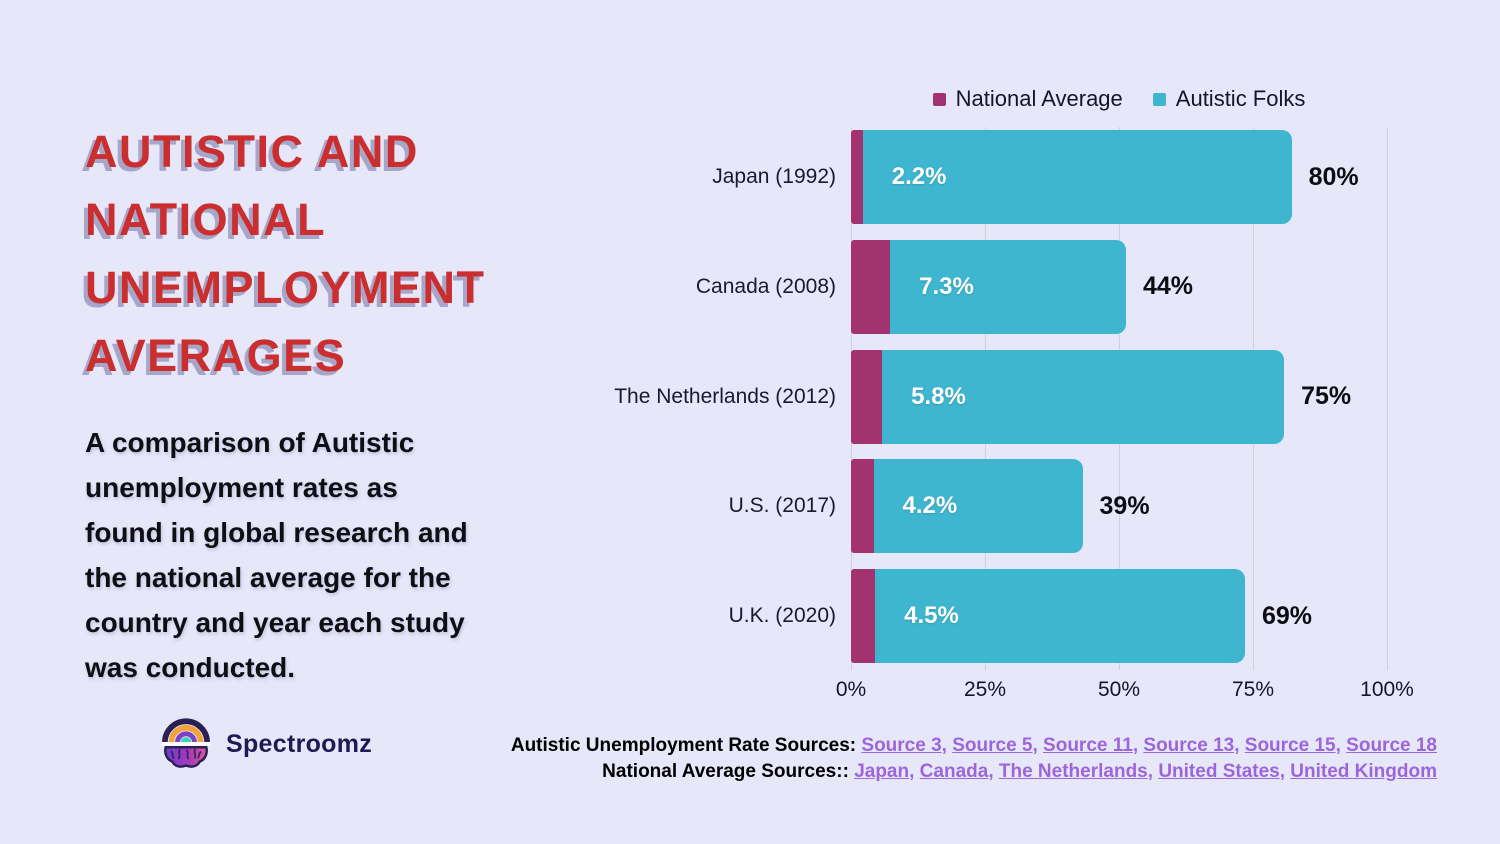 This screenshot has width=1500, height=844. I want to click on national-average-value-label: 4.2%, so click(930, 506).